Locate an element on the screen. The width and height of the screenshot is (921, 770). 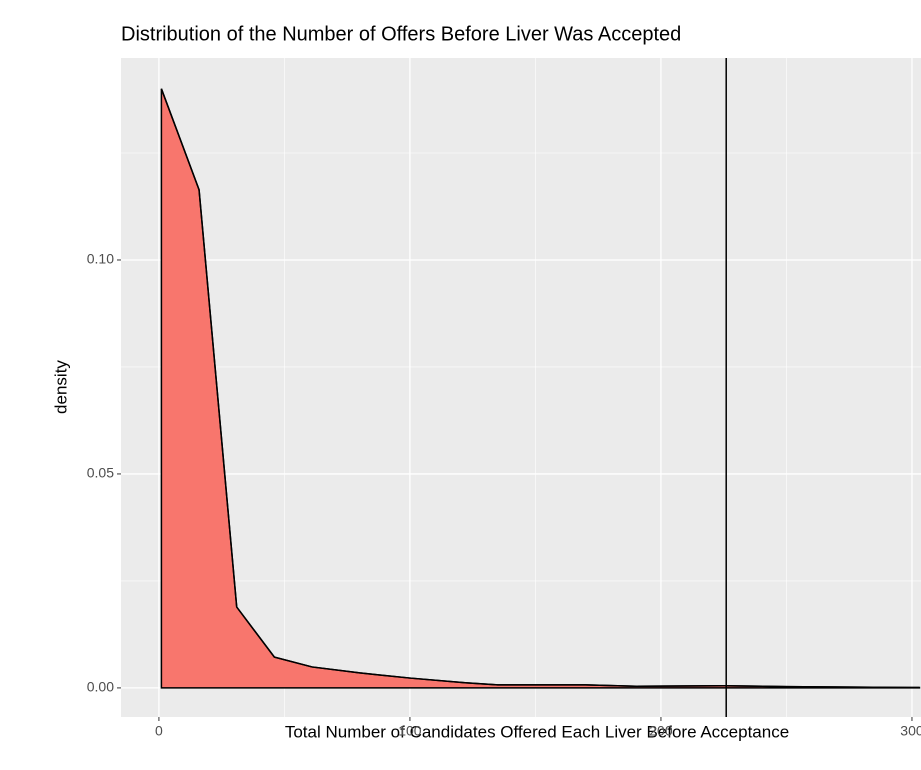
x-tick-label: 200 is located at coordinates (661, 731).